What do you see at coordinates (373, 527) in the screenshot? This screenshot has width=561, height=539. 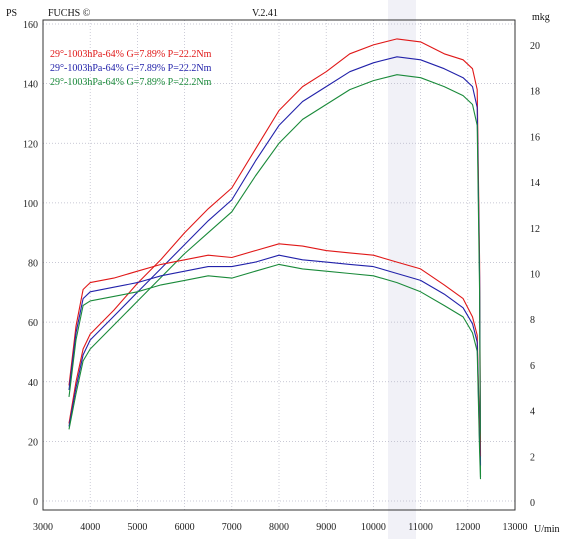 I see `x-tick-label-7: 10000` at bounding box center [373, 527].